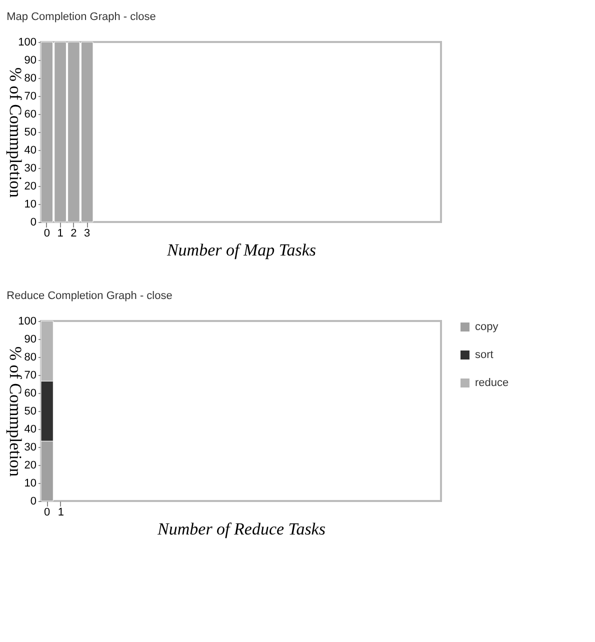 This screenshot has width=595, height=642. Describe the element at coordinates (484, 355) in the screenshot. I see `legend-label: sort` at that location.